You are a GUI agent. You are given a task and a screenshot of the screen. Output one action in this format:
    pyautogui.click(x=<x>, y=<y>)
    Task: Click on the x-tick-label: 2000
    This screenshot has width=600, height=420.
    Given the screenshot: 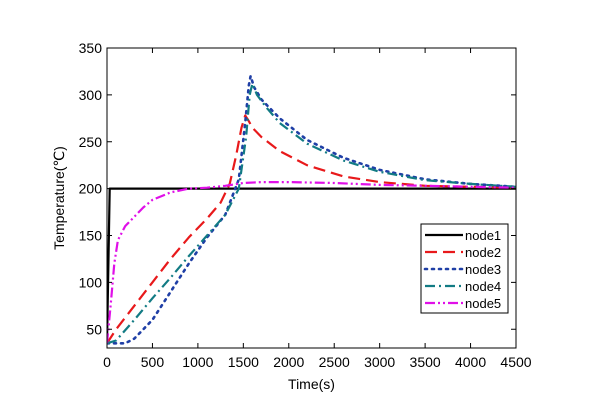 What is the action you would take?
    pyautogui.click(x=288, y=362)
    